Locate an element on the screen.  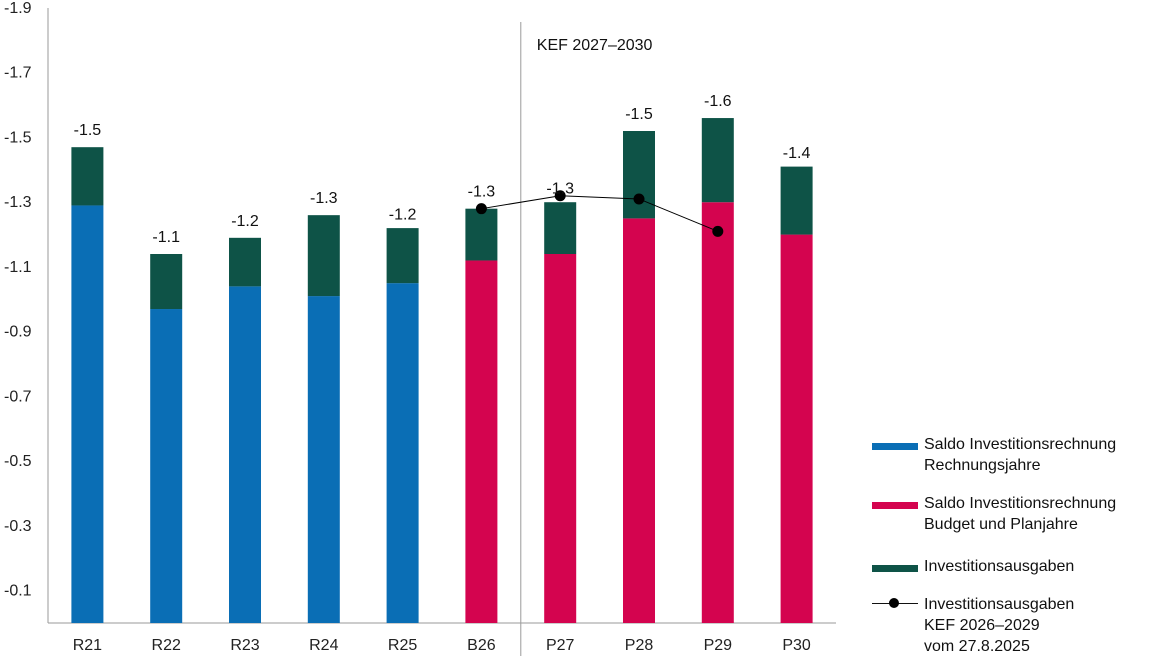
legend-label-line: Budget und Planjahre is located at coordinates (1001, 524).